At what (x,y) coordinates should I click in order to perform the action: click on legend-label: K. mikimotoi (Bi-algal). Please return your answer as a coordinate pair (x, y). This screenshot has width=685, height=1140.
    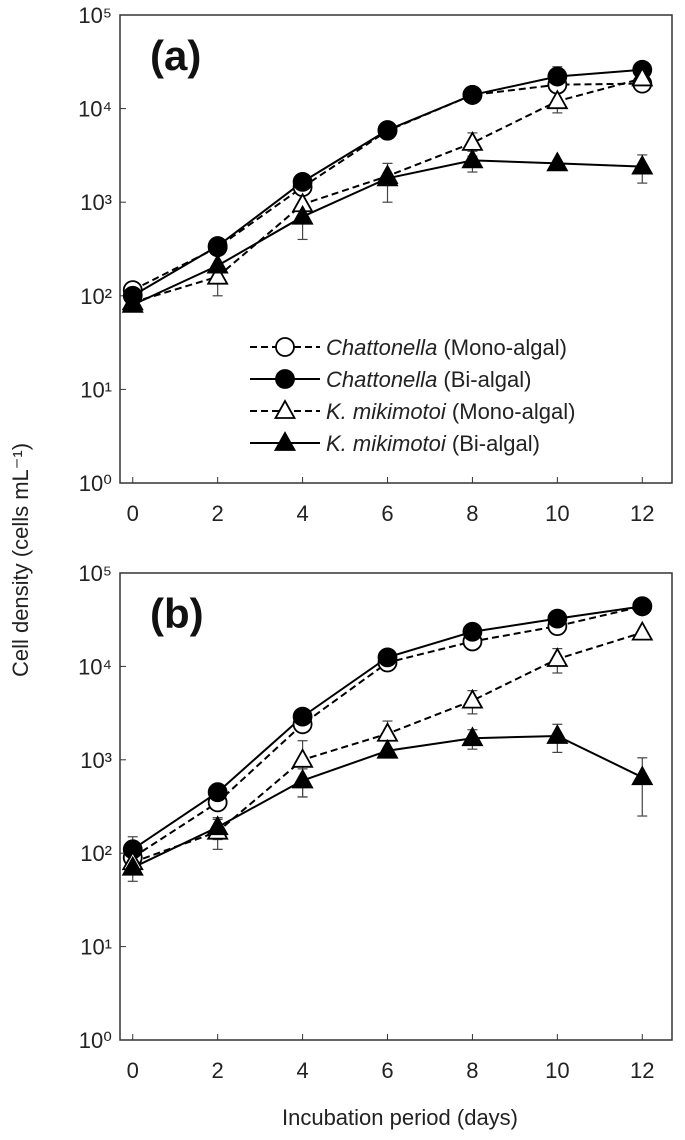
    Looking at the image, I should click on (433, 443).